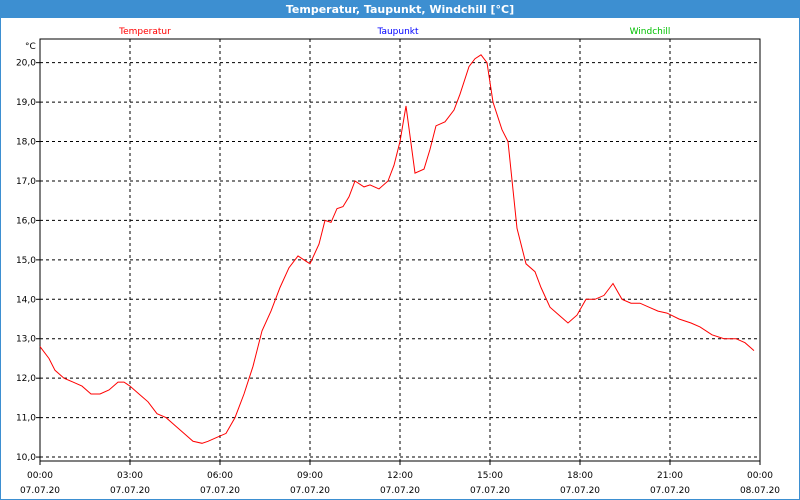 This screenshot has width=800, height=500. What do you see at coordinates (26, 379) in the screenshot?
I see `y-tick-label: 12,0` at bounding box center [26, 379].